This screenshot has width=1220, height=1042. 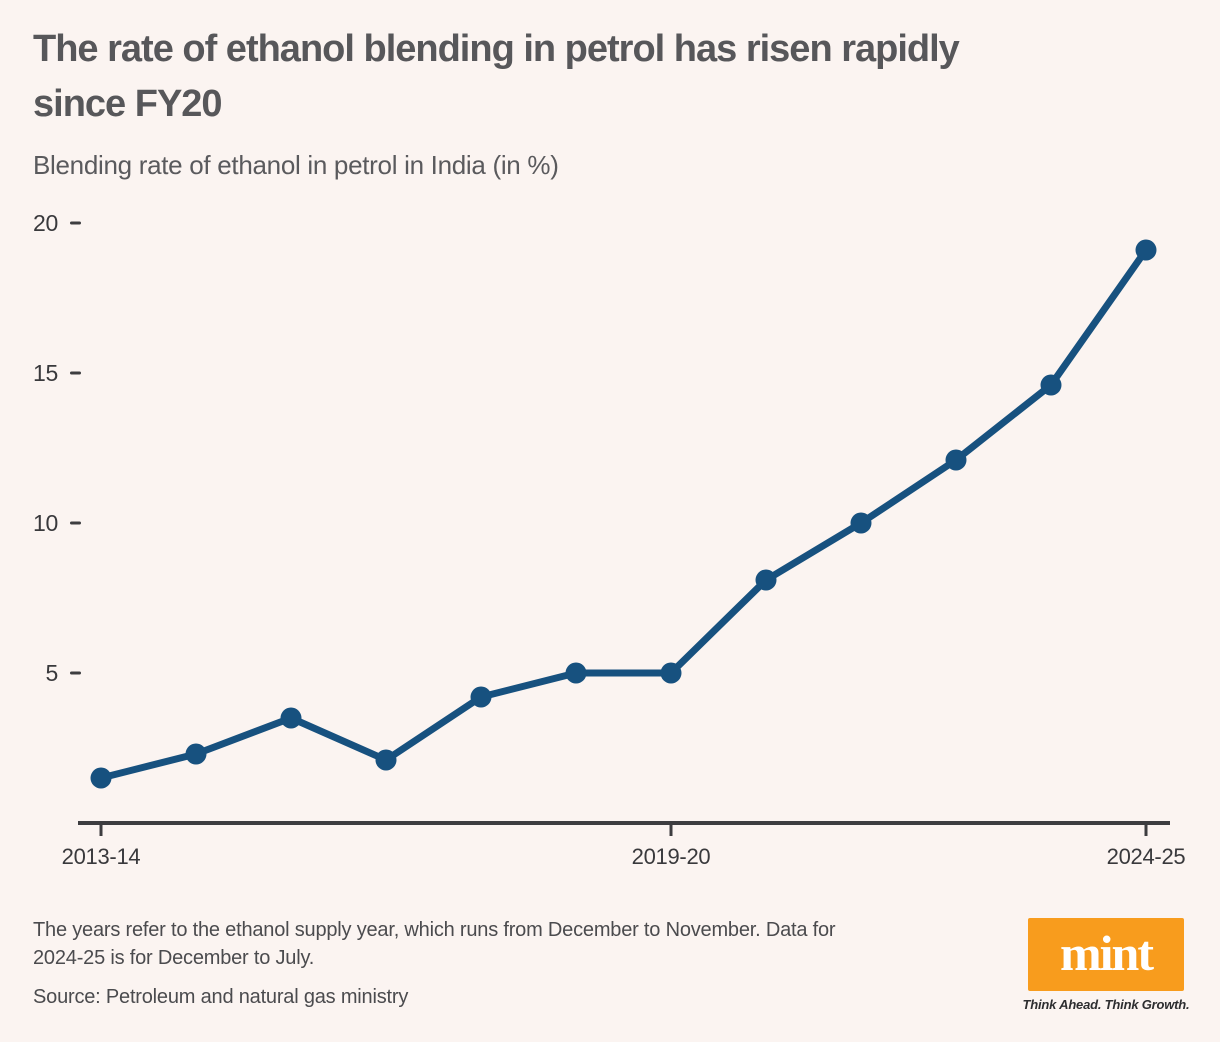 I want to click on chart-title-line2: since FY20, so click(x=128, y=104).